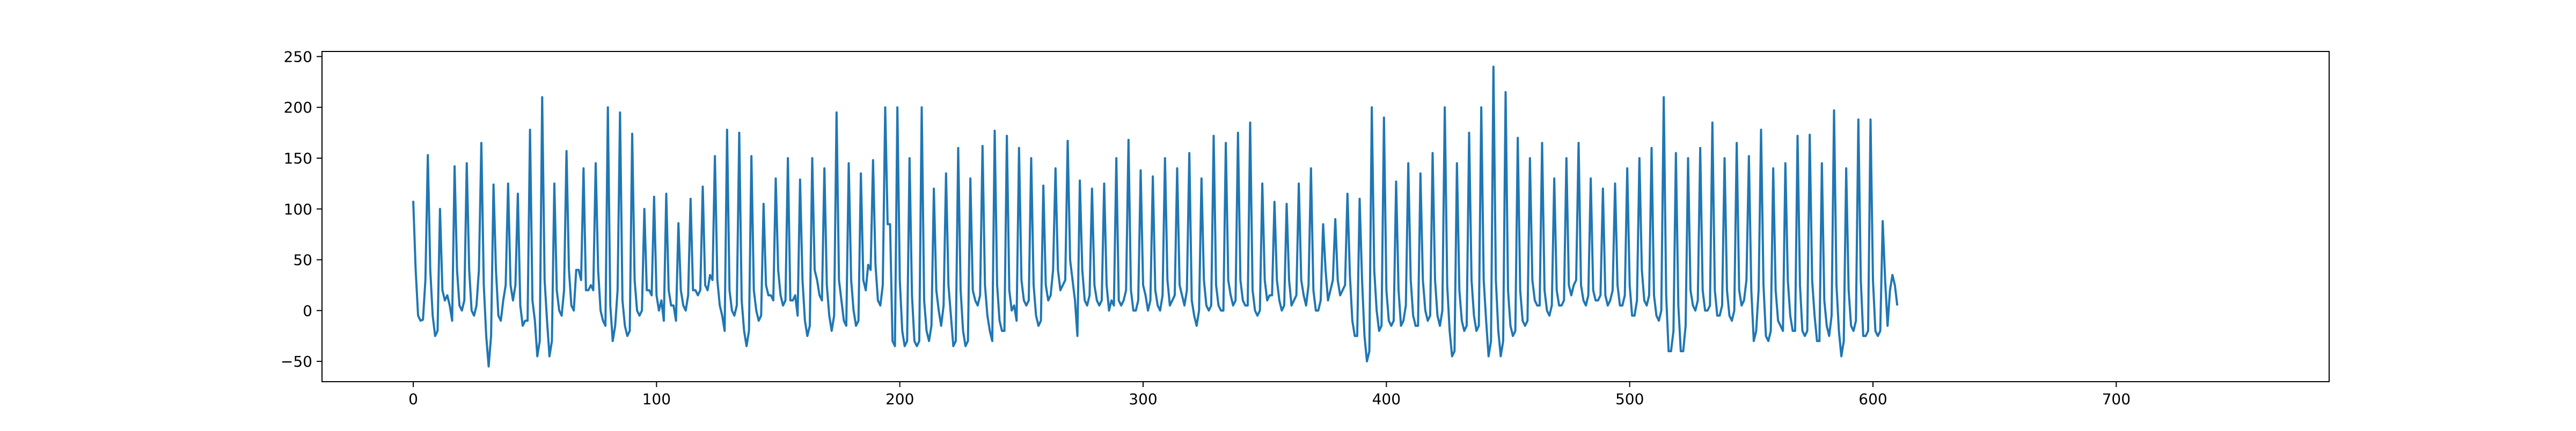 This screenshot has height=431, width=2576. Describe the element at coordinates (1143, 399) in the screenshot. I see `x-tick-label: 300` at that location.